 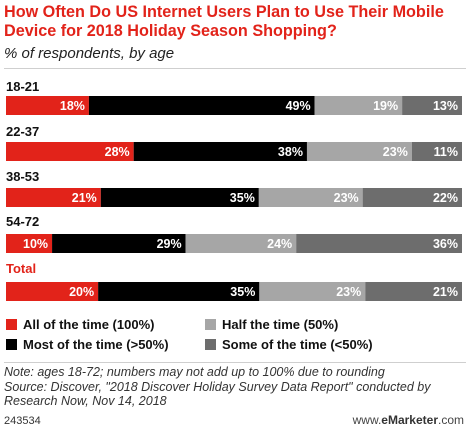 What do you see at coordinates (446, 152) in the screenshot?
I see `data-label-22-37-some-of-the-time-50: 11%` at bounding box center [446, 152].